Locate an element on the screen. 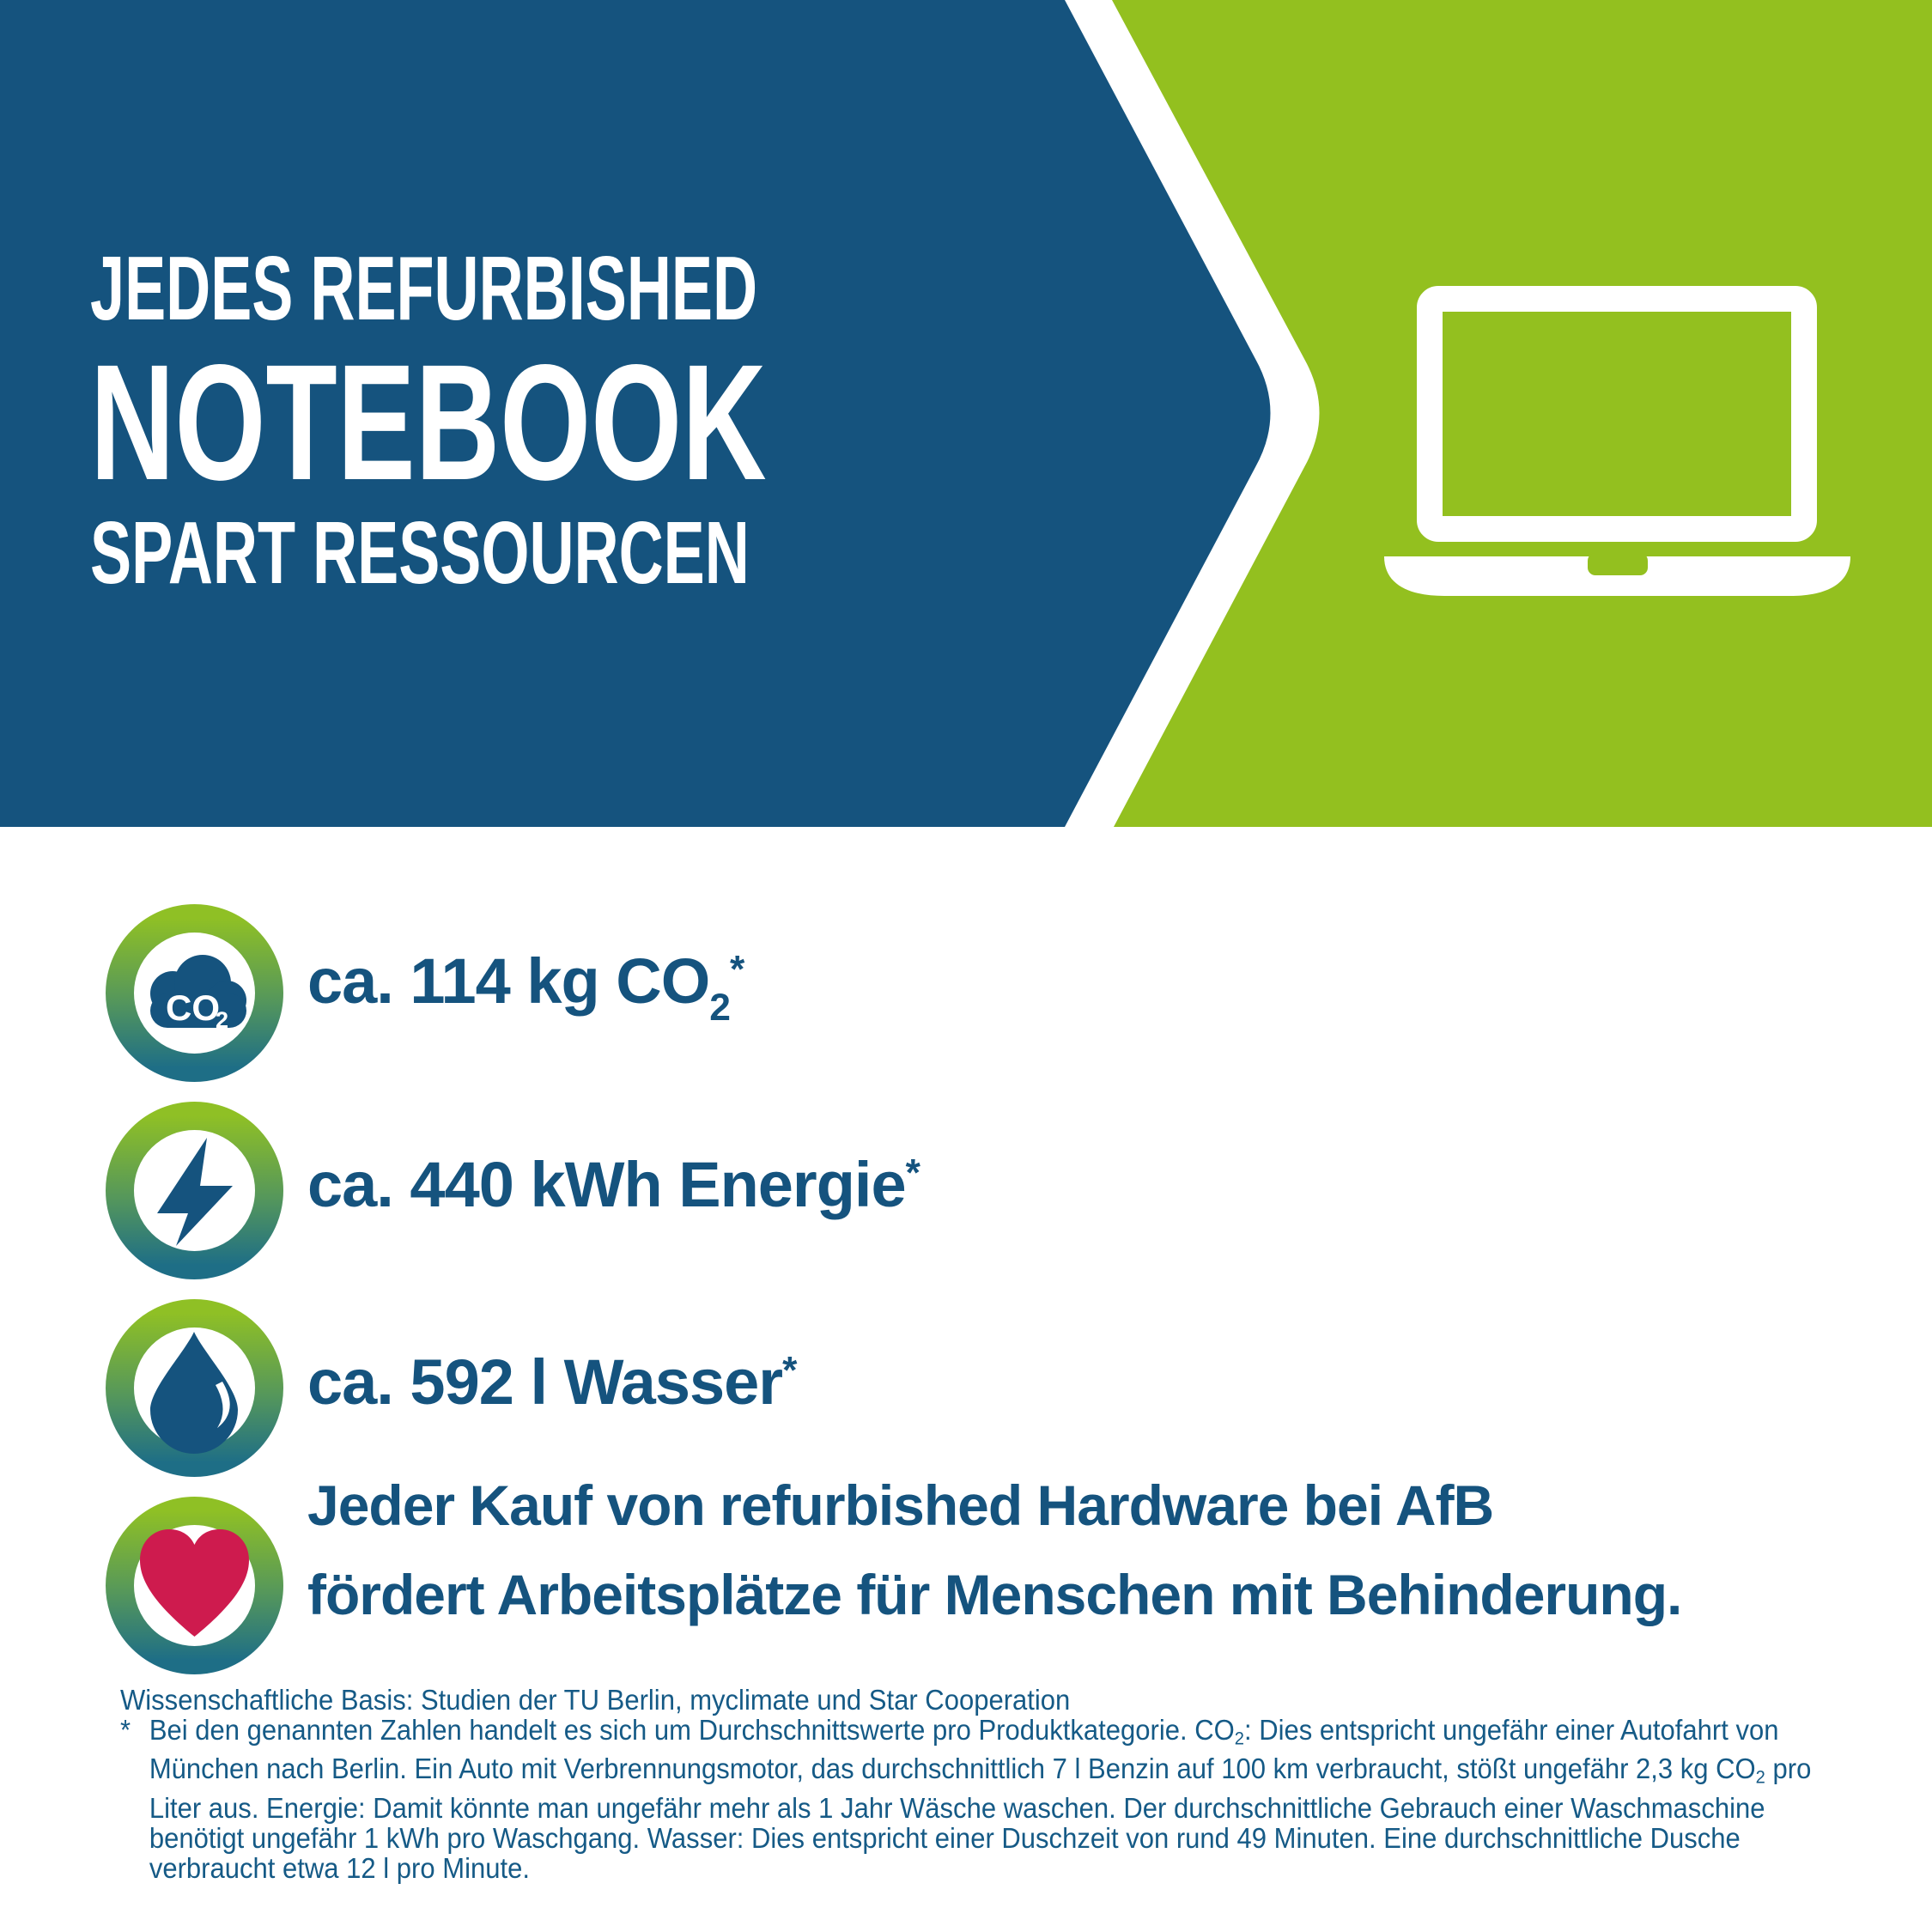 This screenshot has width=1932, height=1932. footnote-co2-subscript-2: 2 is located at coordinates (1760, 1777).